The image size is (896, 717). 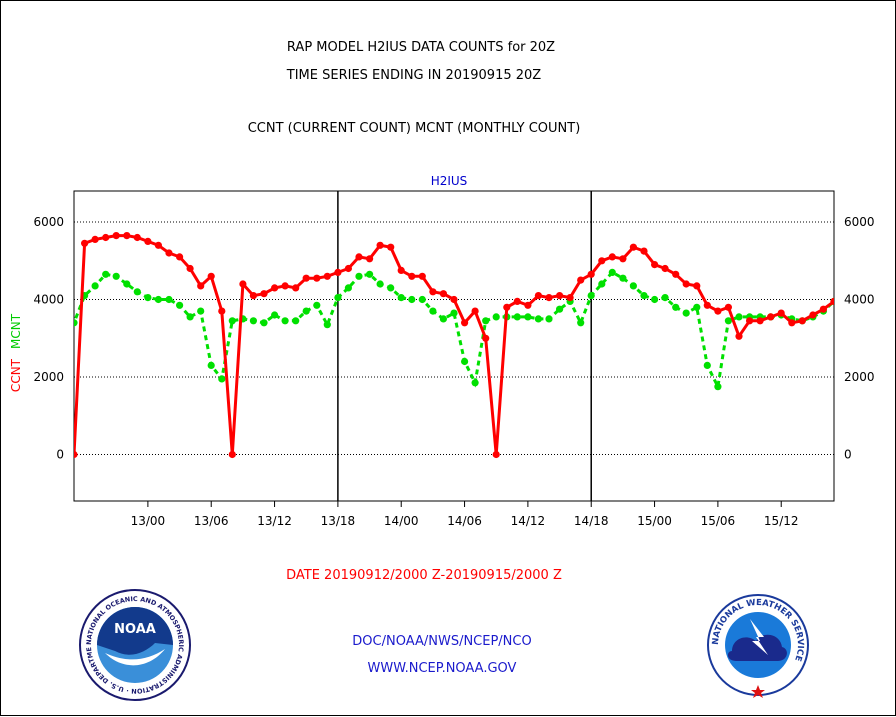 What do you see at coordinates (148, 521) in the screenshot?
I see `x-tick-label: 13/00` at bounding box center [148, 521].